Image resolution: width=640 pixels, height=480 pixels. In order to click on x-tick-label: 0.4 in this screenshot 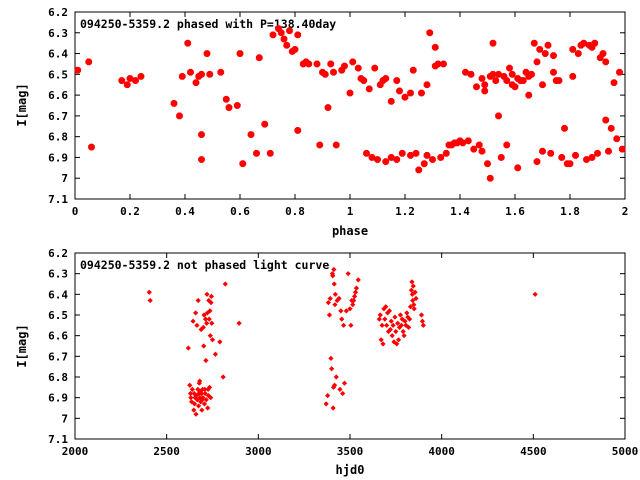, I will do `click(185, 211)`.